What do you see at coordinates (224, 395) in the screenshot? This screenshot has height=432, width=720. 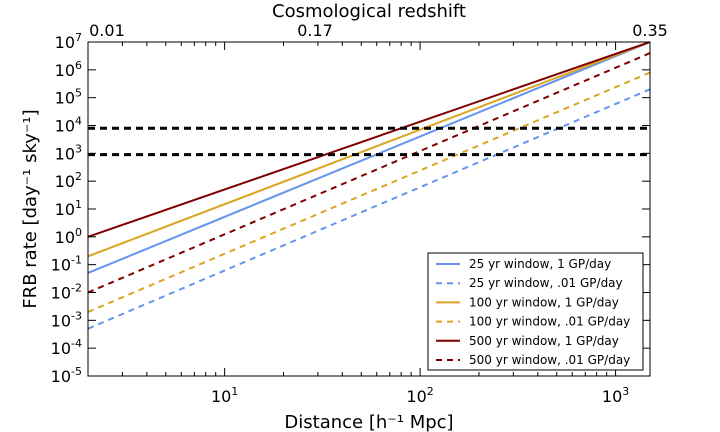 I see `x-tick-label: 10¹` at bounding box center [224, 395].